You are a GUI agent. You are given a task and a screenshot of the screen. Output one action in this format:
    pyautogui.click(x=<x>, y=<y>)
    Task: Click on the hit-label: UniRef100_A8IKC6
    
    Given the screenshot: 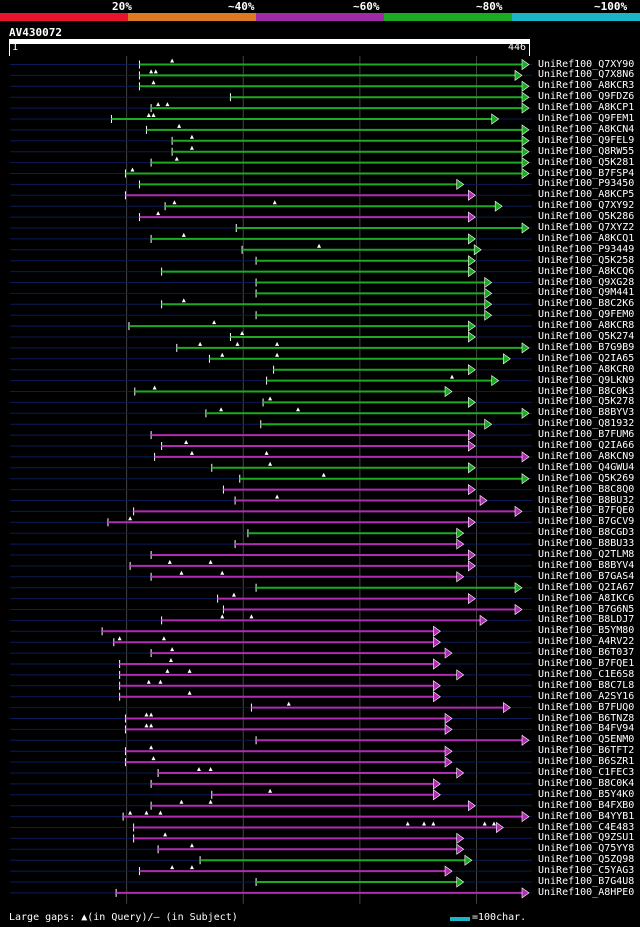 What is the action you would take?
    pyautogui.click(x=586, y=598)
    